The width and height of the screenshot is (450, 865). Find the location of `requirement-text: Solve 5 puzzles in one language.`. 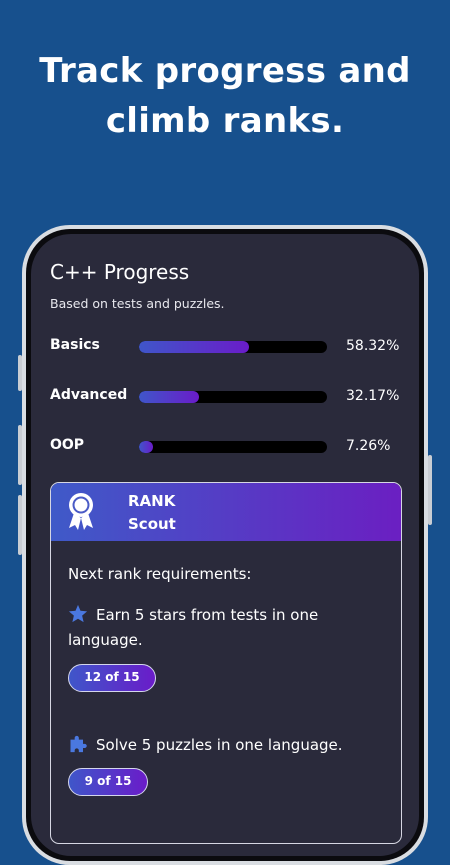

requirement-text: Solve 5 puzzles in one language. is located at coordinates (219, 745).